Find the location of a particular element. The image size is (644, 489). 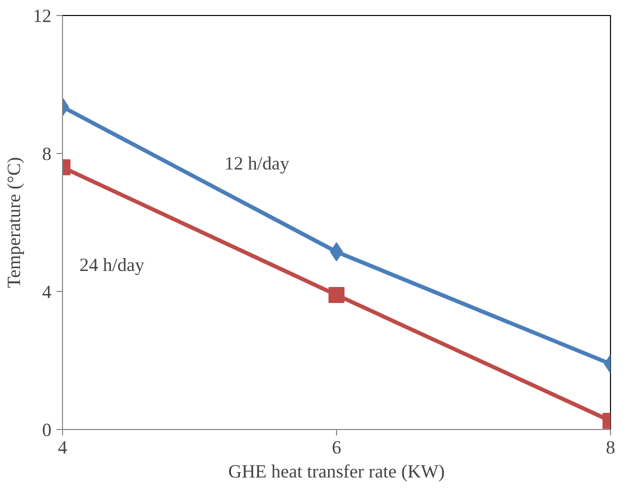

y-tick-label: 0 is located at coordinates (47, 430).